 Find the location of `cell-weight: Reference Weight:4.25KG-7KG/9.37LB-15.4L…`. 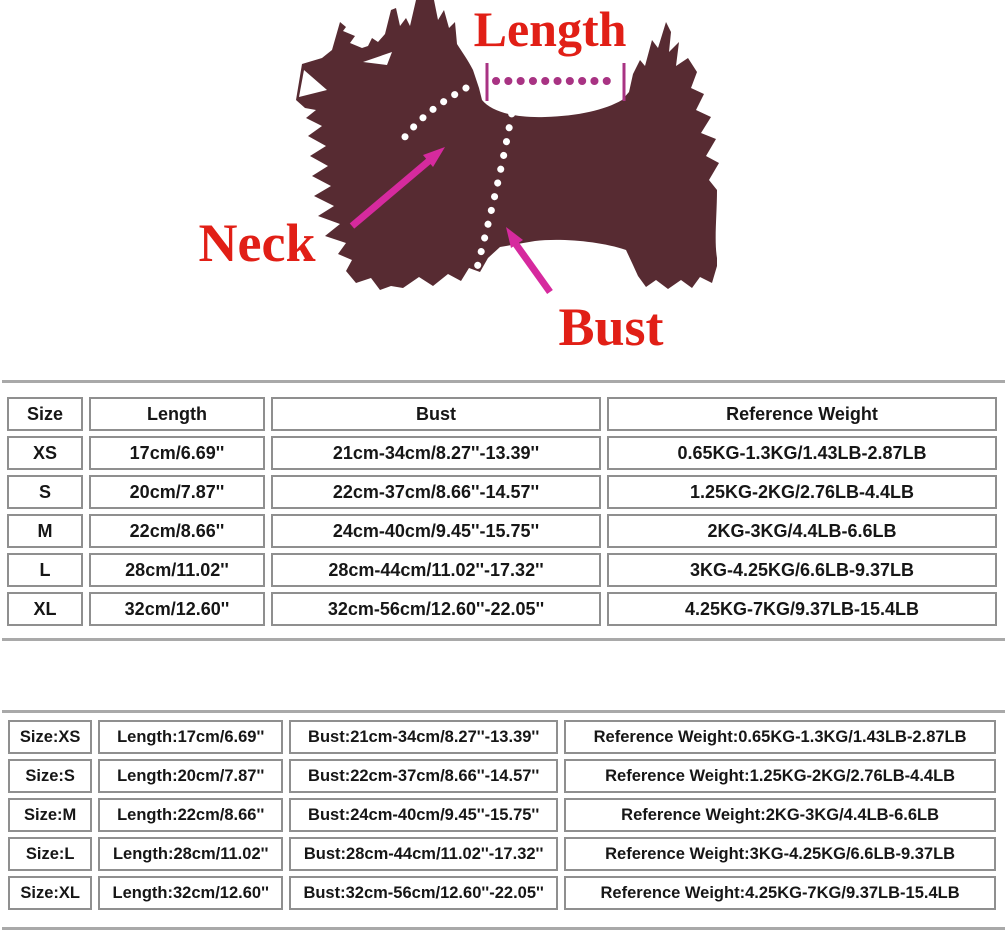

cell-weight: Reference Weight:4.25KG-7KG/9.37LB-15.4L… is located at coordinates (780, 893).